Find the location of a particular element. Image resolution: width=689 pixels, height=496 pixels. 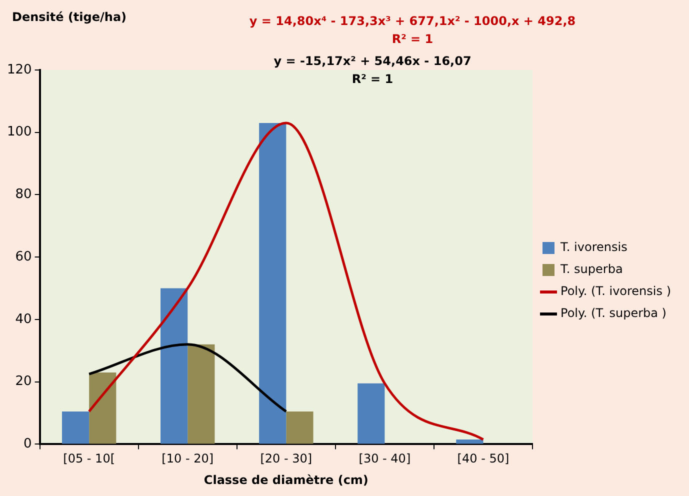

text: y = 14,80x⁴ - 173,3x³ + 677,1x² - 1000,x + 492,8 R² = 1 is located at coordinates (412, 30).